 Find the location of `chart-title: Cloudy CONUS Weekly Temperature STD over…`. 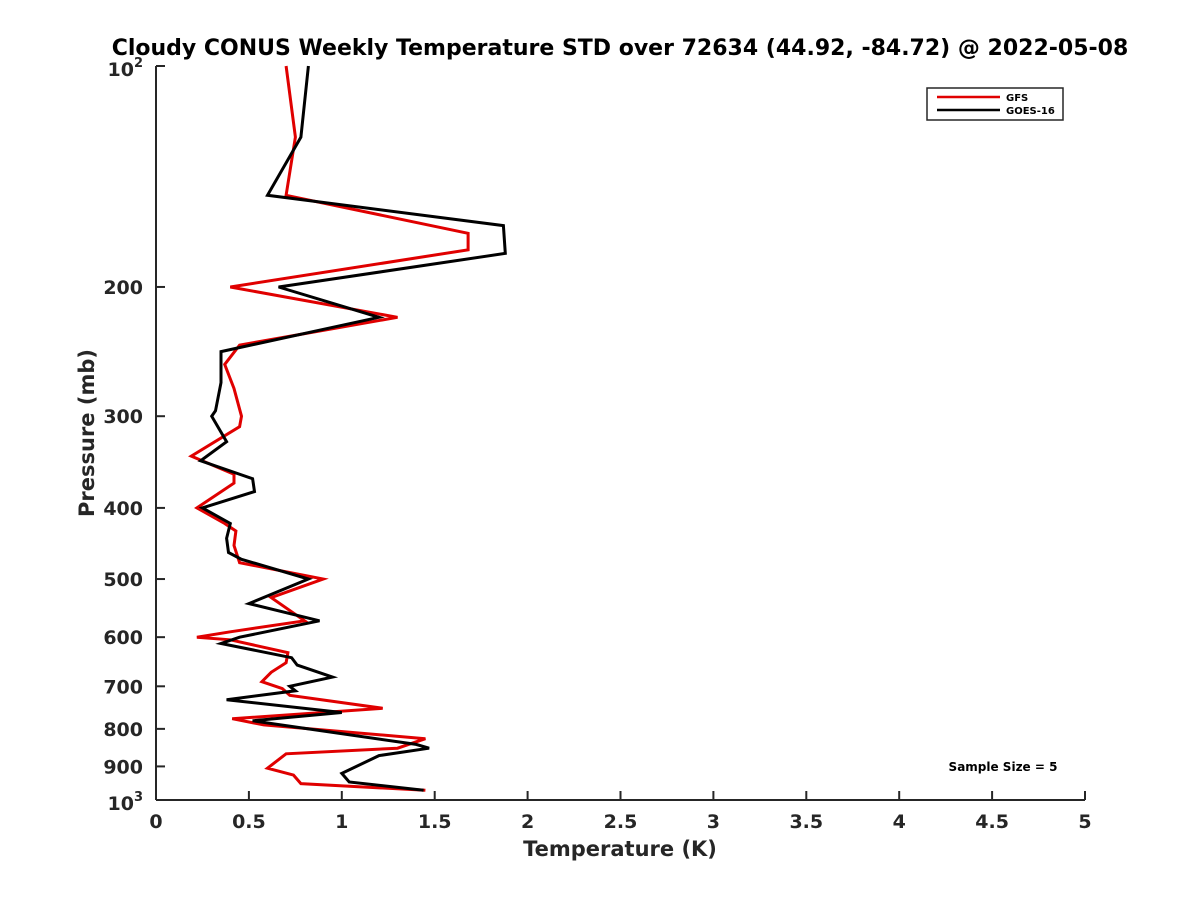

chart-title: Cloudy CONUS Weekly Temperature STD over… is located at coordinates (620, 48).